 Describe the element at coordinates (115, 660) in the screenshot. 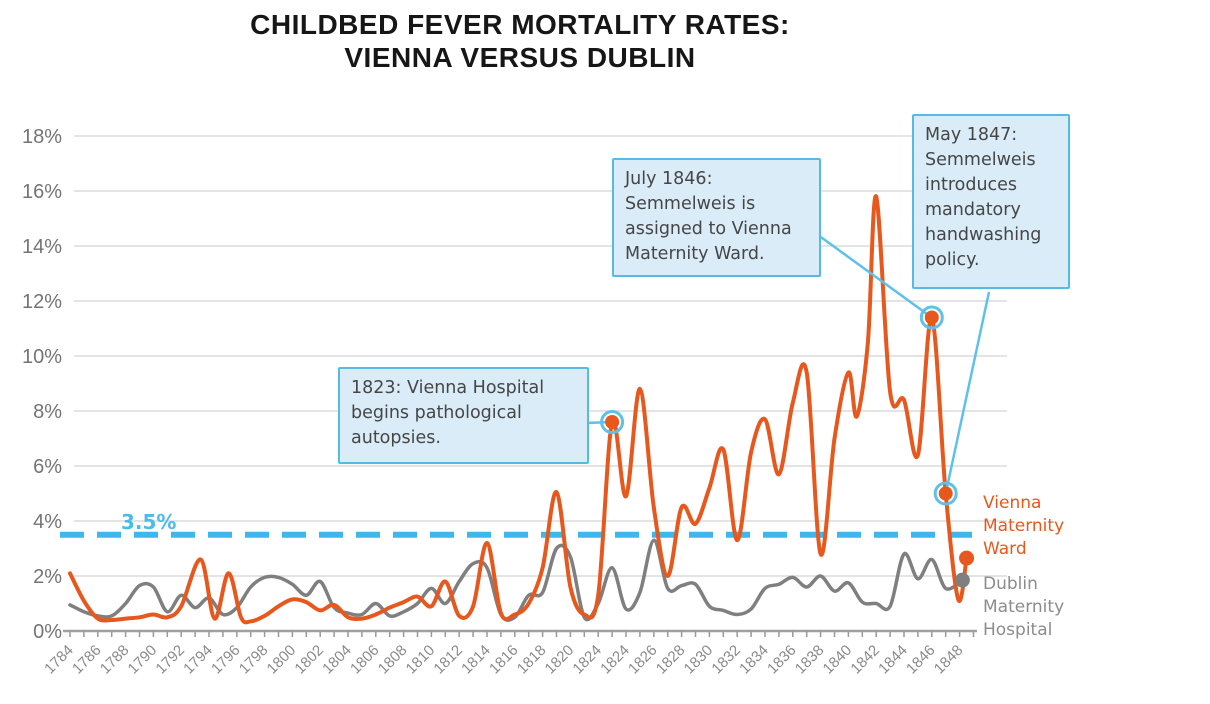

I see `x-tick-label: 1788` at that location.